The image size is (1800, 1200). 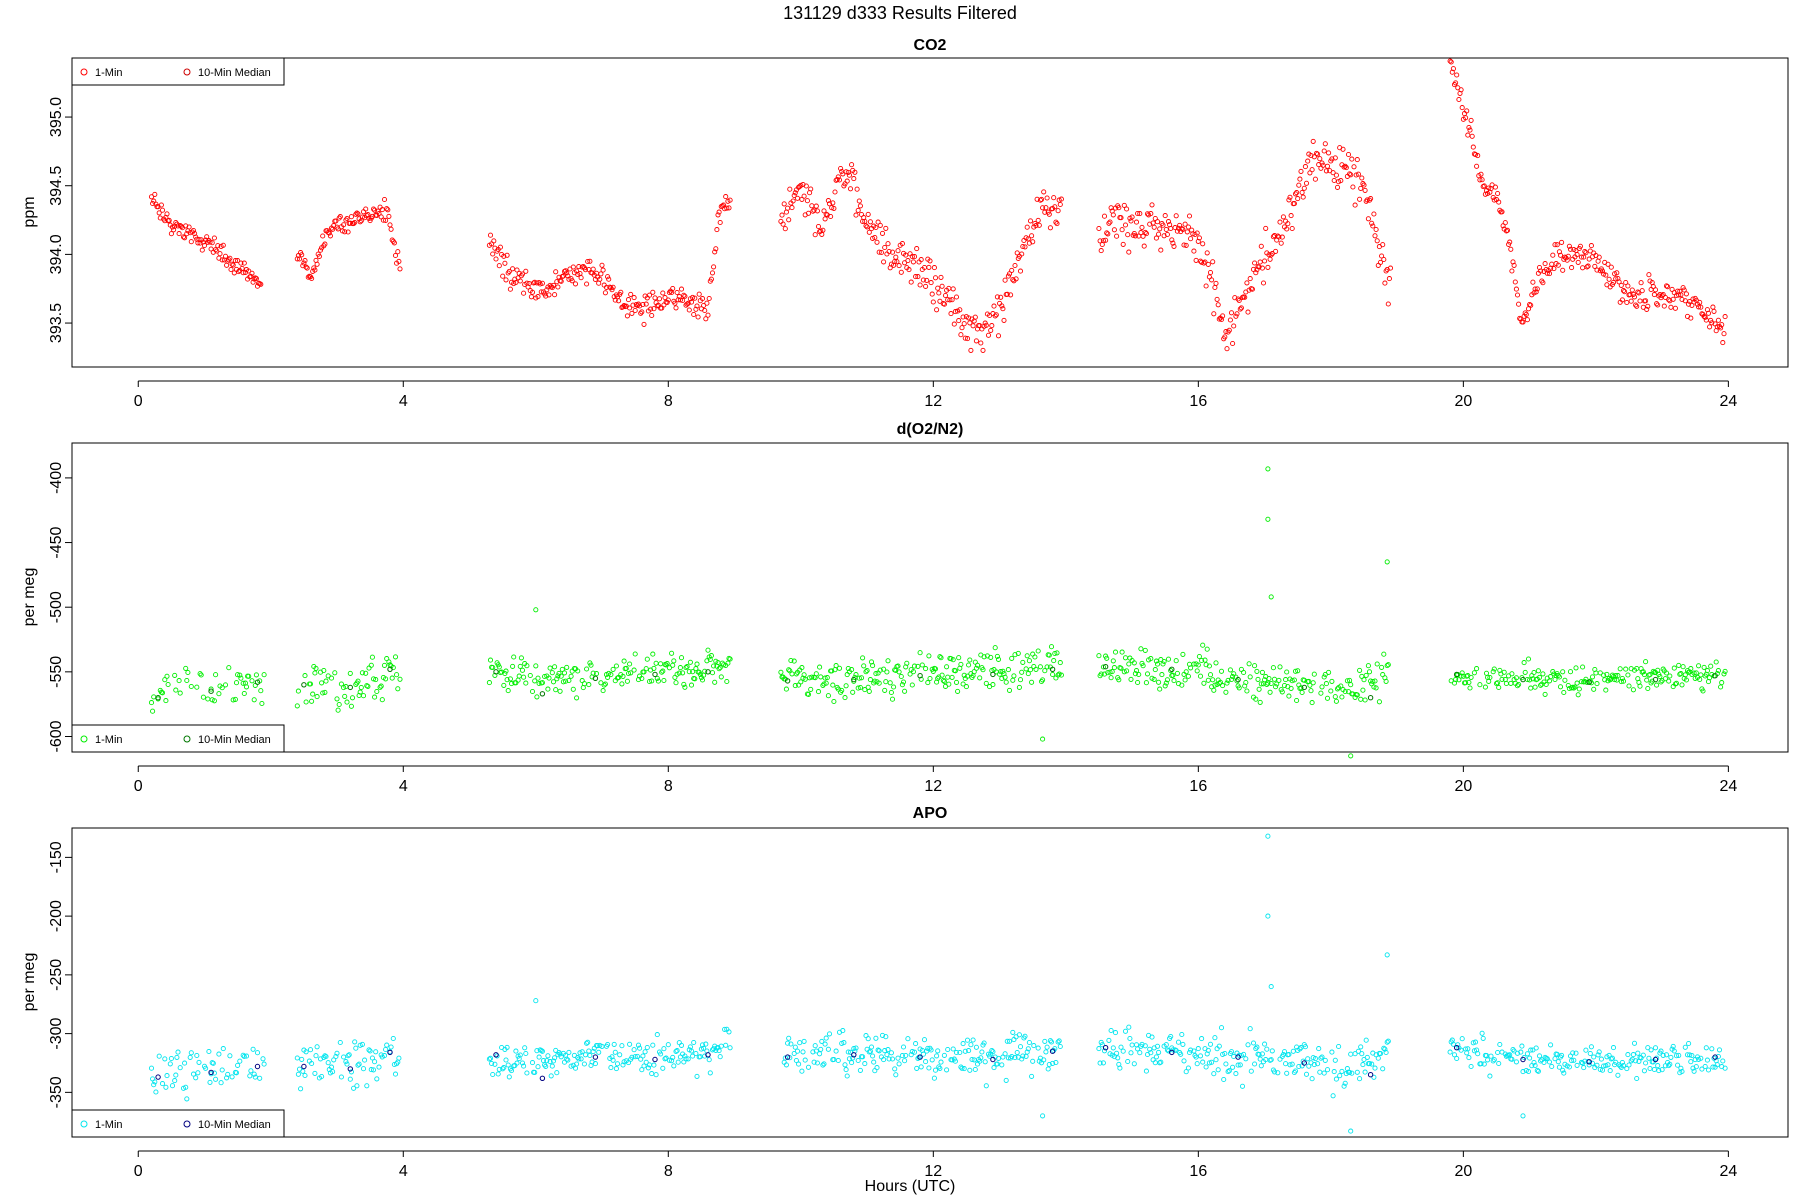 What do you see at coordinates (920, 1057) in the screenshot?
I see `data-point-median-apo` at bounding box center [920, 1057].